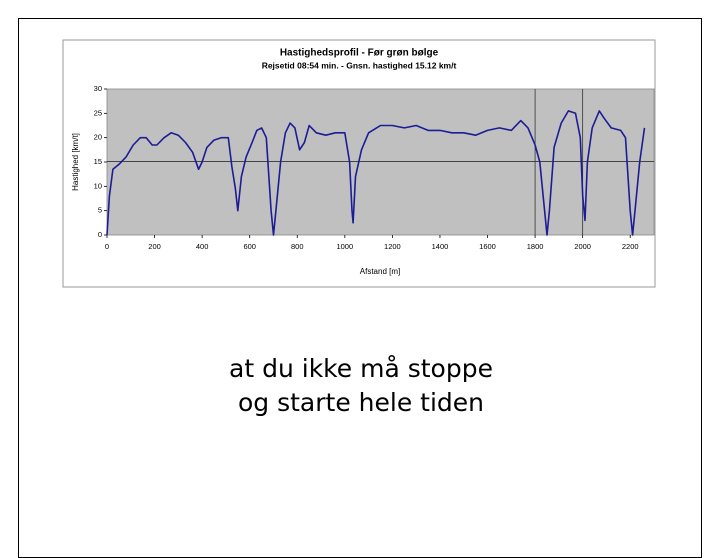 This screenshot has width=722, height=558. Describe the element at coordinates (535, 246) in the screenshot. I see `x-tick-label: 1800` at that location.